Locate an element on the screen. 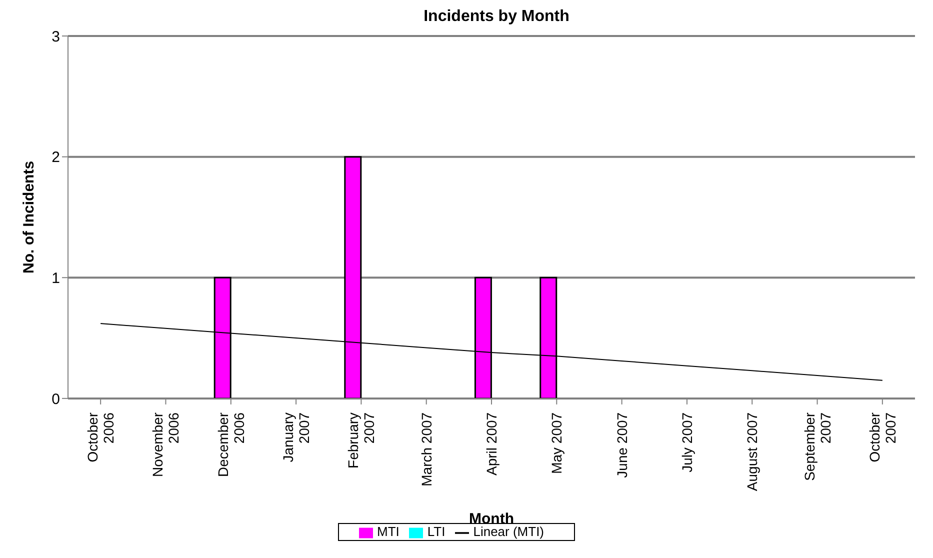 This screenshot has height=558, width=933. y-tick-label: 1 is located at coordinates (56, 278).